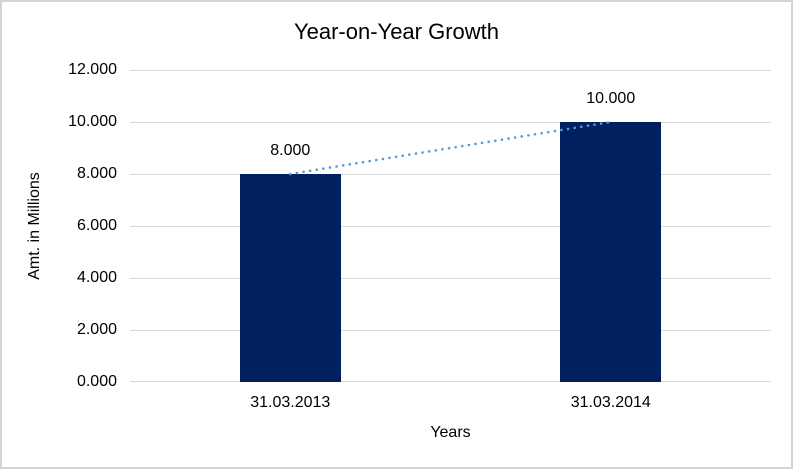 This screenshot has width=793, height=469. I want to click on bar-31.03.2013, so click(290, 278).